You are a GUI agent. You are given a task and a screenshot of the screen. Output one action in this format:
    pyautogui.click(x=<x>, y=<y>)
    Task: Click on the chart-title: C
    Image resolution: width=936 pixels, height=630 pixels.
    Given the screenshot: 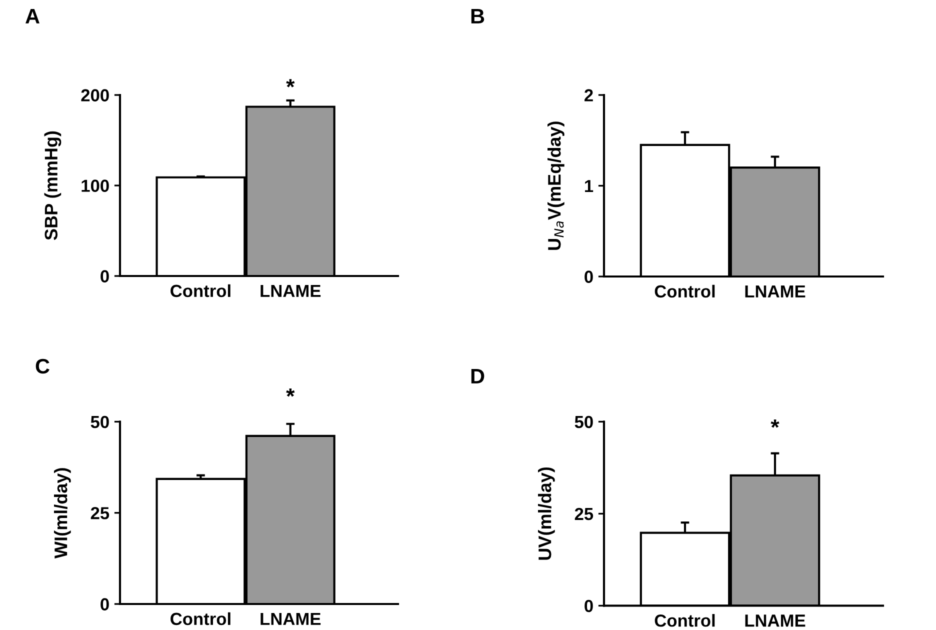 What is the action you would take?
    pyautogui.click(x=43, y=366)
    